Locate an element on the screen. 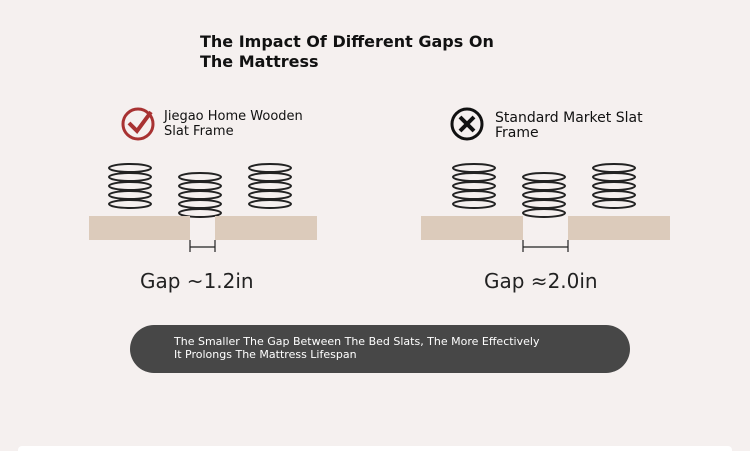  panel-label: Jiegao Home Wooden Slat Frame is located at coordinates (233, 124).